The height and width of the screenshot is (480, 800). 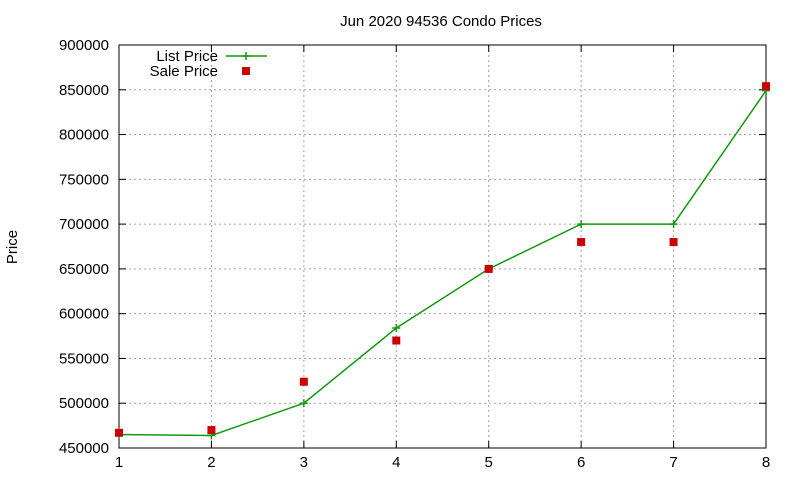 I want to click on x-tick-label: 1, so click(x=119, y=462).